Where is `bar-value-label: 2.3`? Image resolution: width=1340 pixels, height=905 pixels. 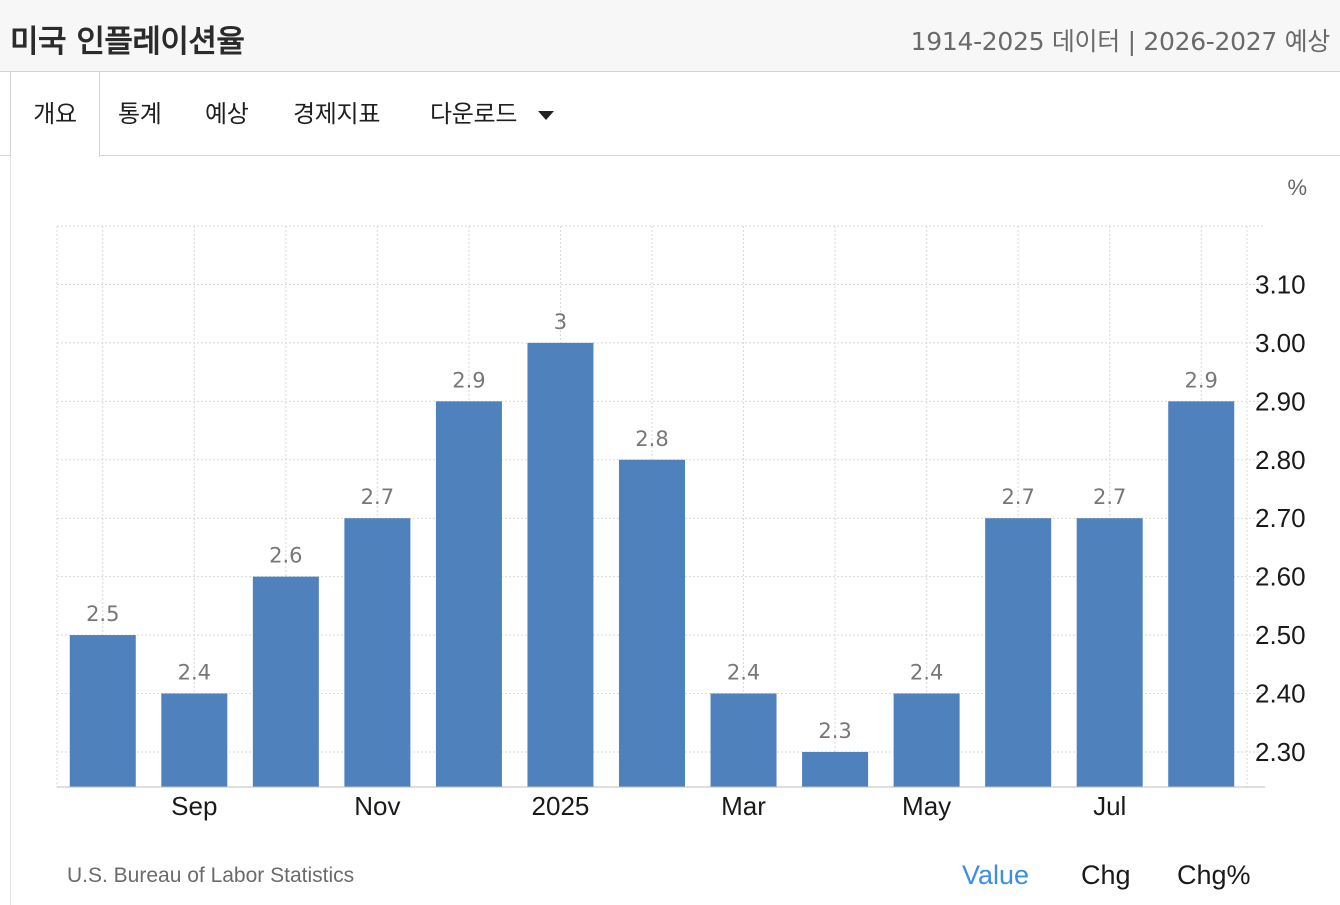 bar-value-label: 2.3 is located at coordinates (834, 731).